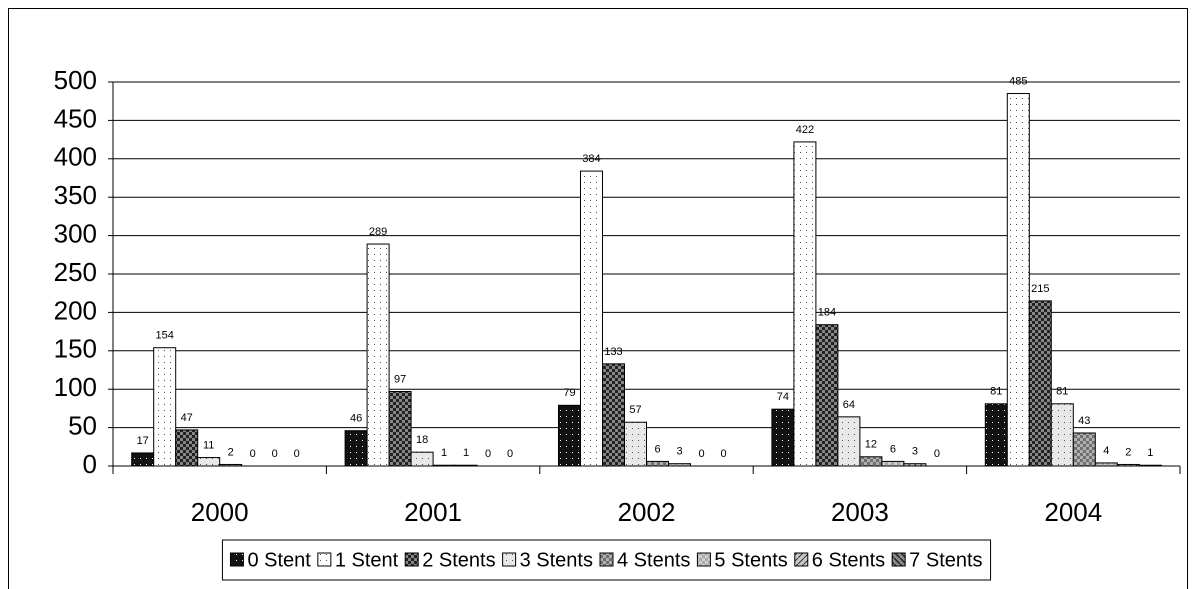 This screenshot has width=1196, height=589. I want to click on value-label: 74, so click(783, 397).